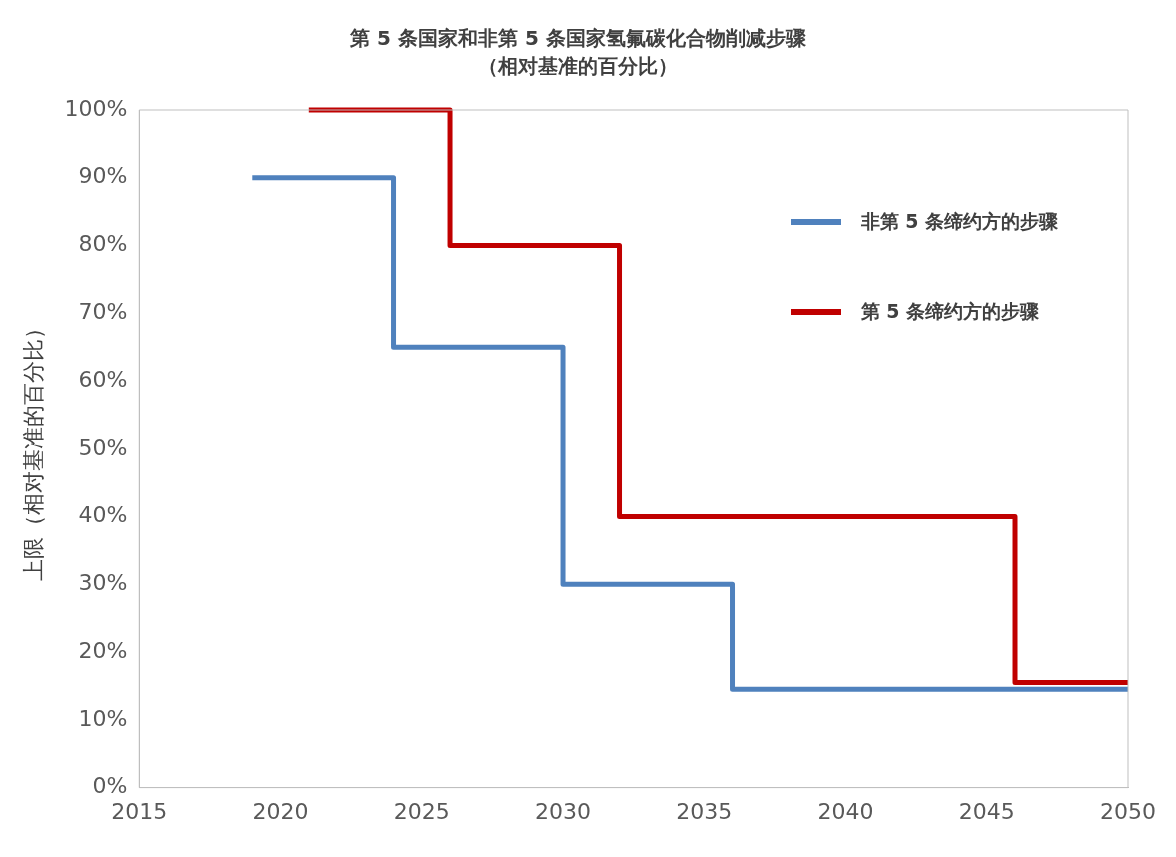  What do you see at coordinates (103, 311) in the screenshot?
I see `y-tick-label: 70%` at bounding box center [103, 311].